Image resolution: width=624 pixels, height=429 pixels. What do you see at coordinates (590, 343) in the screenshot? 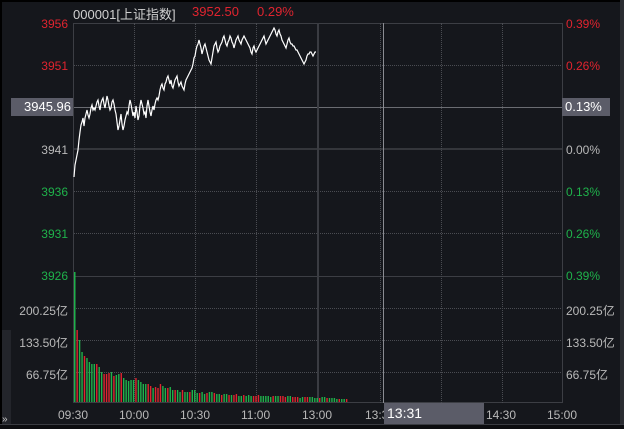
I see `rvolume-tick-133: 133.50亿` at bounding box center [590, 343].